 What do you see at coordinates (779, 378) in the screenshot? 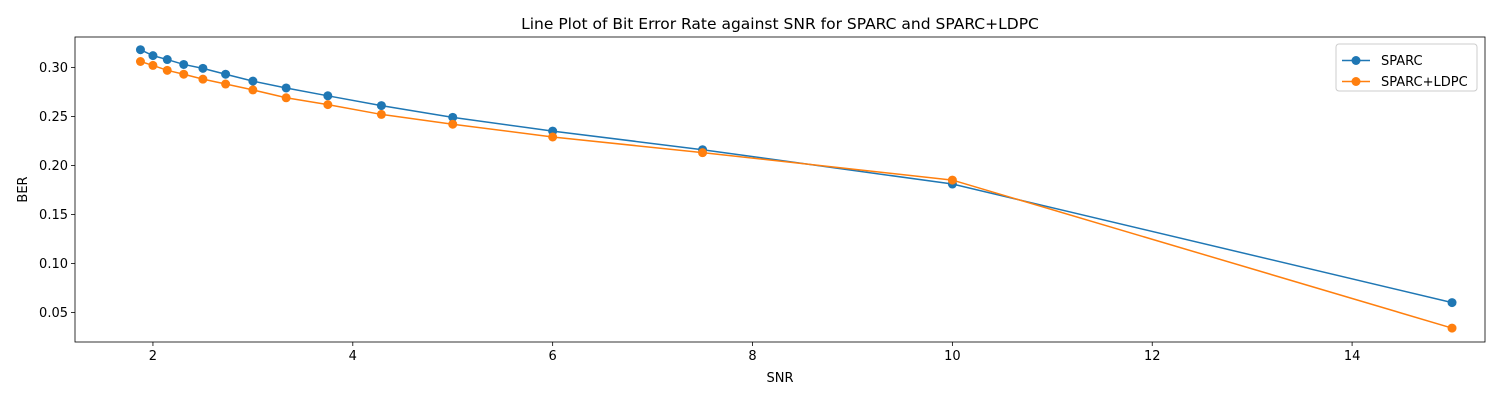
I see `x-axis-label: SNR` at bounding box center [779, 378].